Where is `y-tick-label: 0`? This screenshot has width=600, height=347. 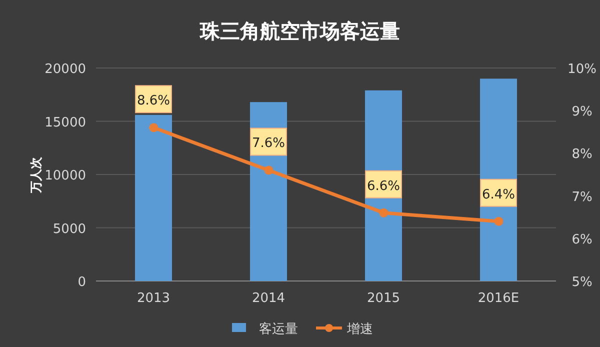
y-tick-label: 0 is located at coordinates (82, 282).